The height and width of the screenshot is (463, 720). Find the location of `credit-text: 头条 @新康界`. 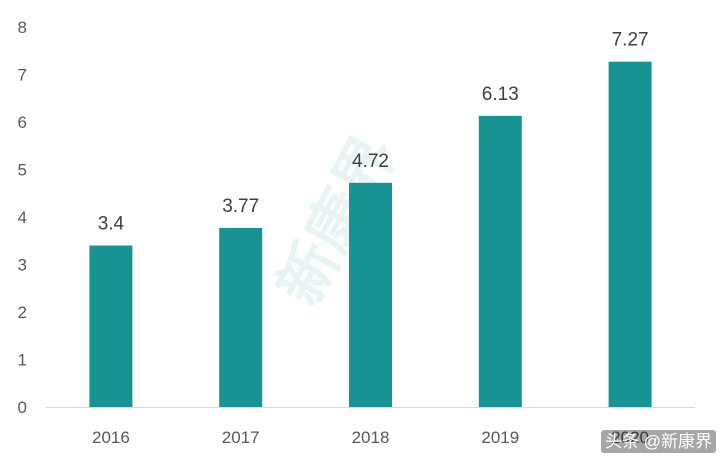

credit-text: 头条 @新康界 is located at coordinates (658, 441).